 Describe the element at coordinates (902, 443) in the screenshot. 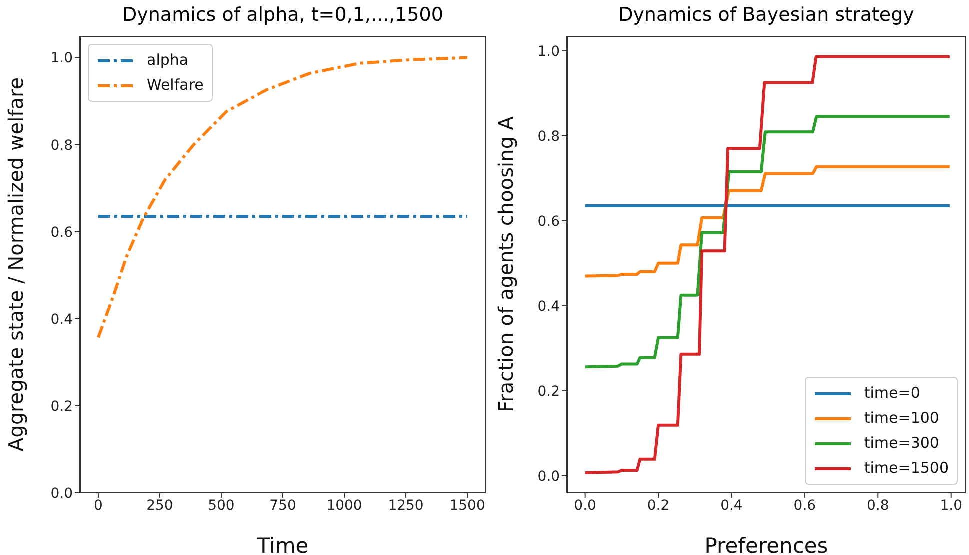

I see `legend-label: time=300` at that location.